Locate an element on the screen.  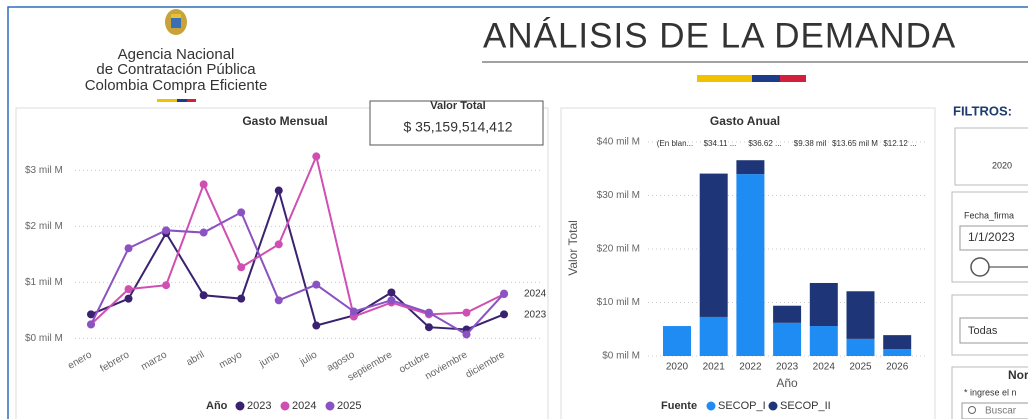
slider-handle is located at coordinates (980, 267).